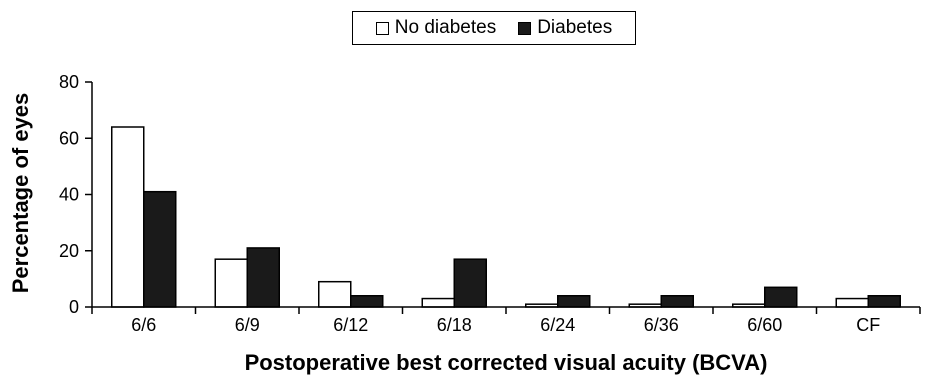 The width and height of the screenshot is (931, 381). I want to click on y-tick-labels: 0 20 40 60 80, so click(69, 194).